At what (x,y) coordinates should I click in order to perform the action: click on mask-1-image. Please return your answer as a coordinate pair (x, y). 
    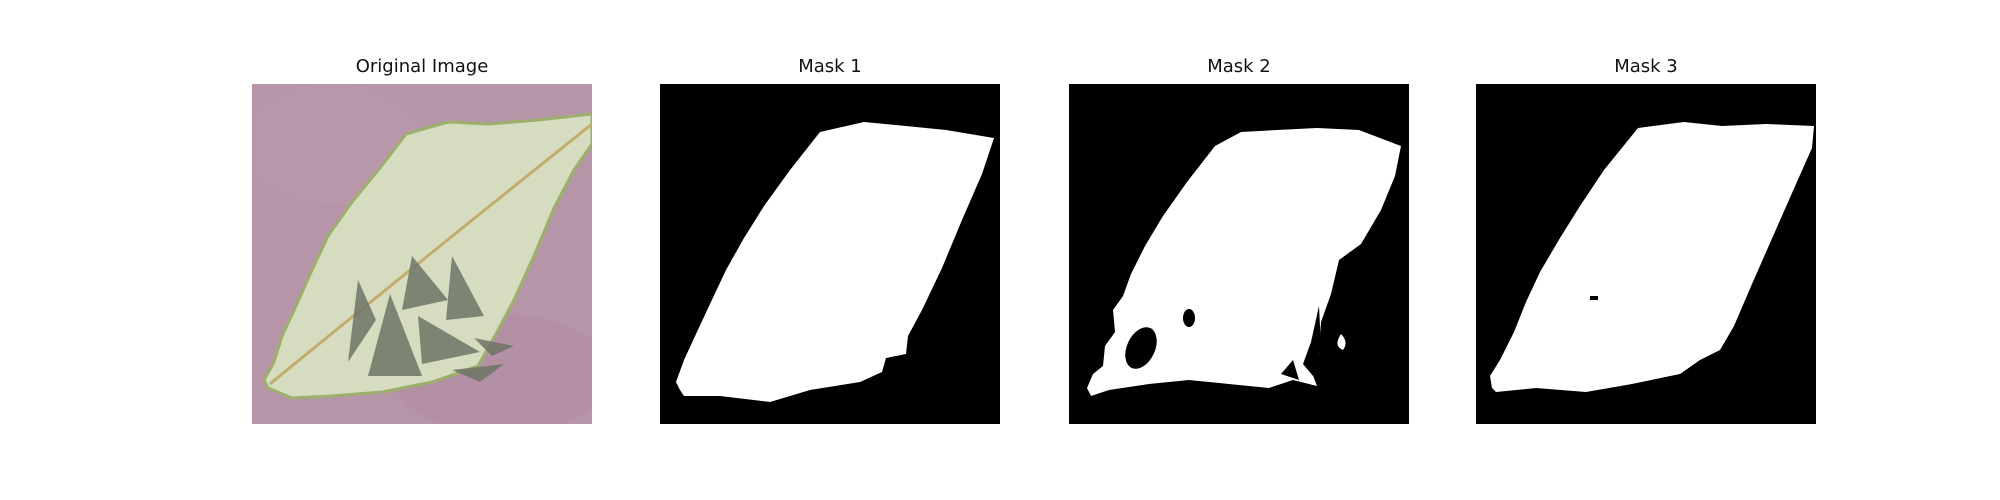
    Looking at the image, I should click on (830, 254).